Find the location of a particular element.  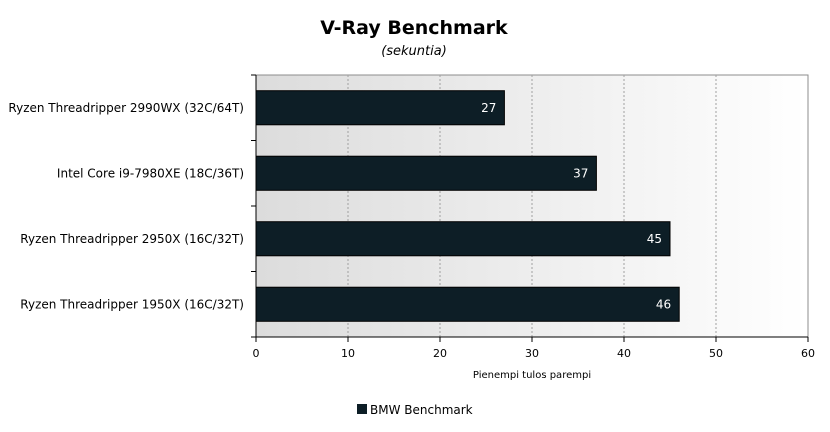

data-label-2: 45 is located at coordinates (654, 239).